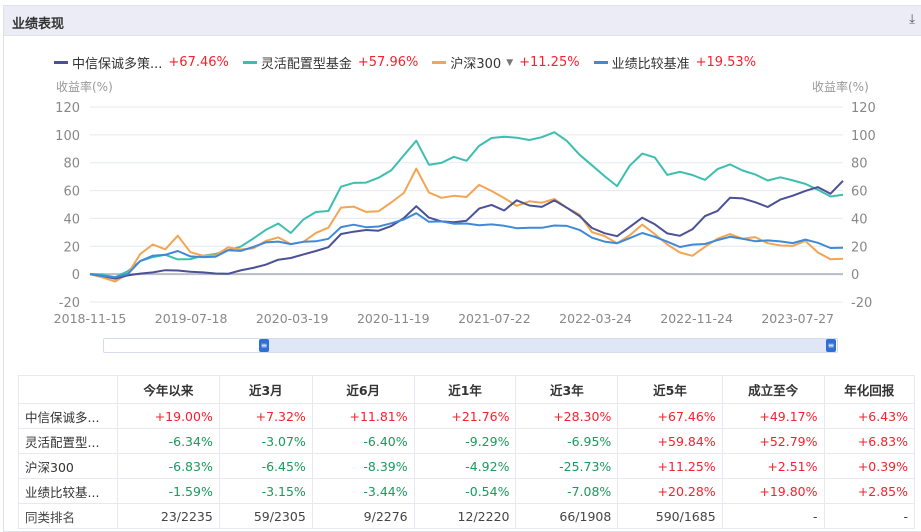 The width and height of the screenshot is (921, 532). I want to click on table-cell: +67.46%, so click(670, 416).